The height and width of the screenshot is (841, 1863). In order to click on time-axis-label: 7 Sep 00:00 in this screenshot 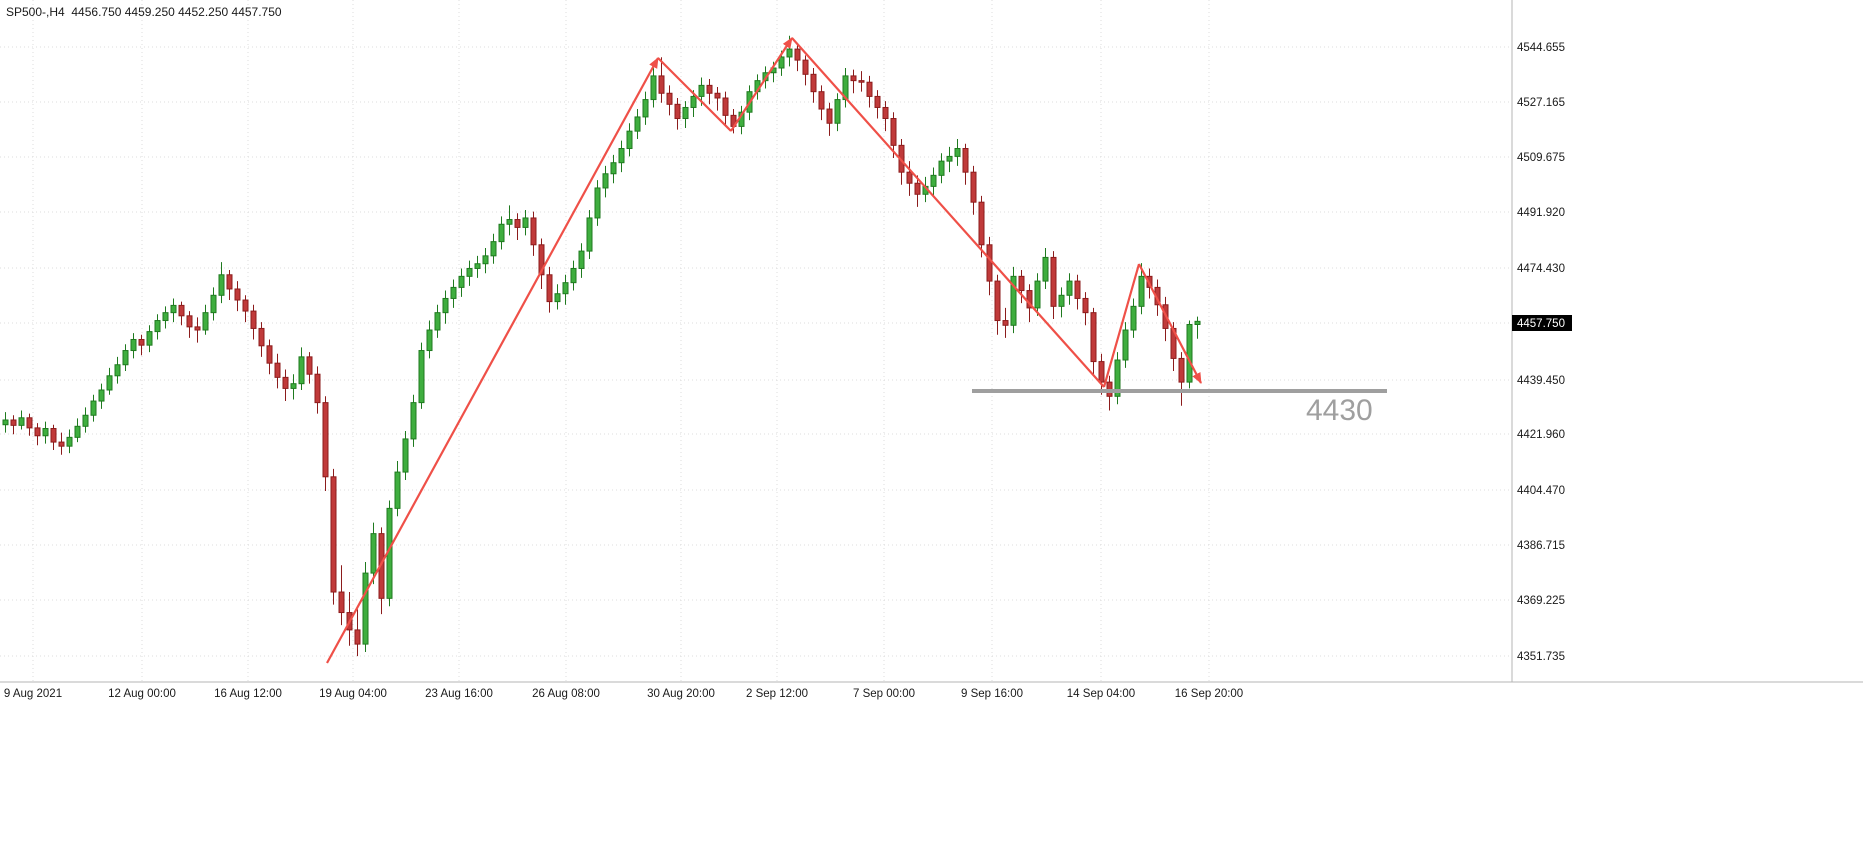, I will do `click(884, 694)`.